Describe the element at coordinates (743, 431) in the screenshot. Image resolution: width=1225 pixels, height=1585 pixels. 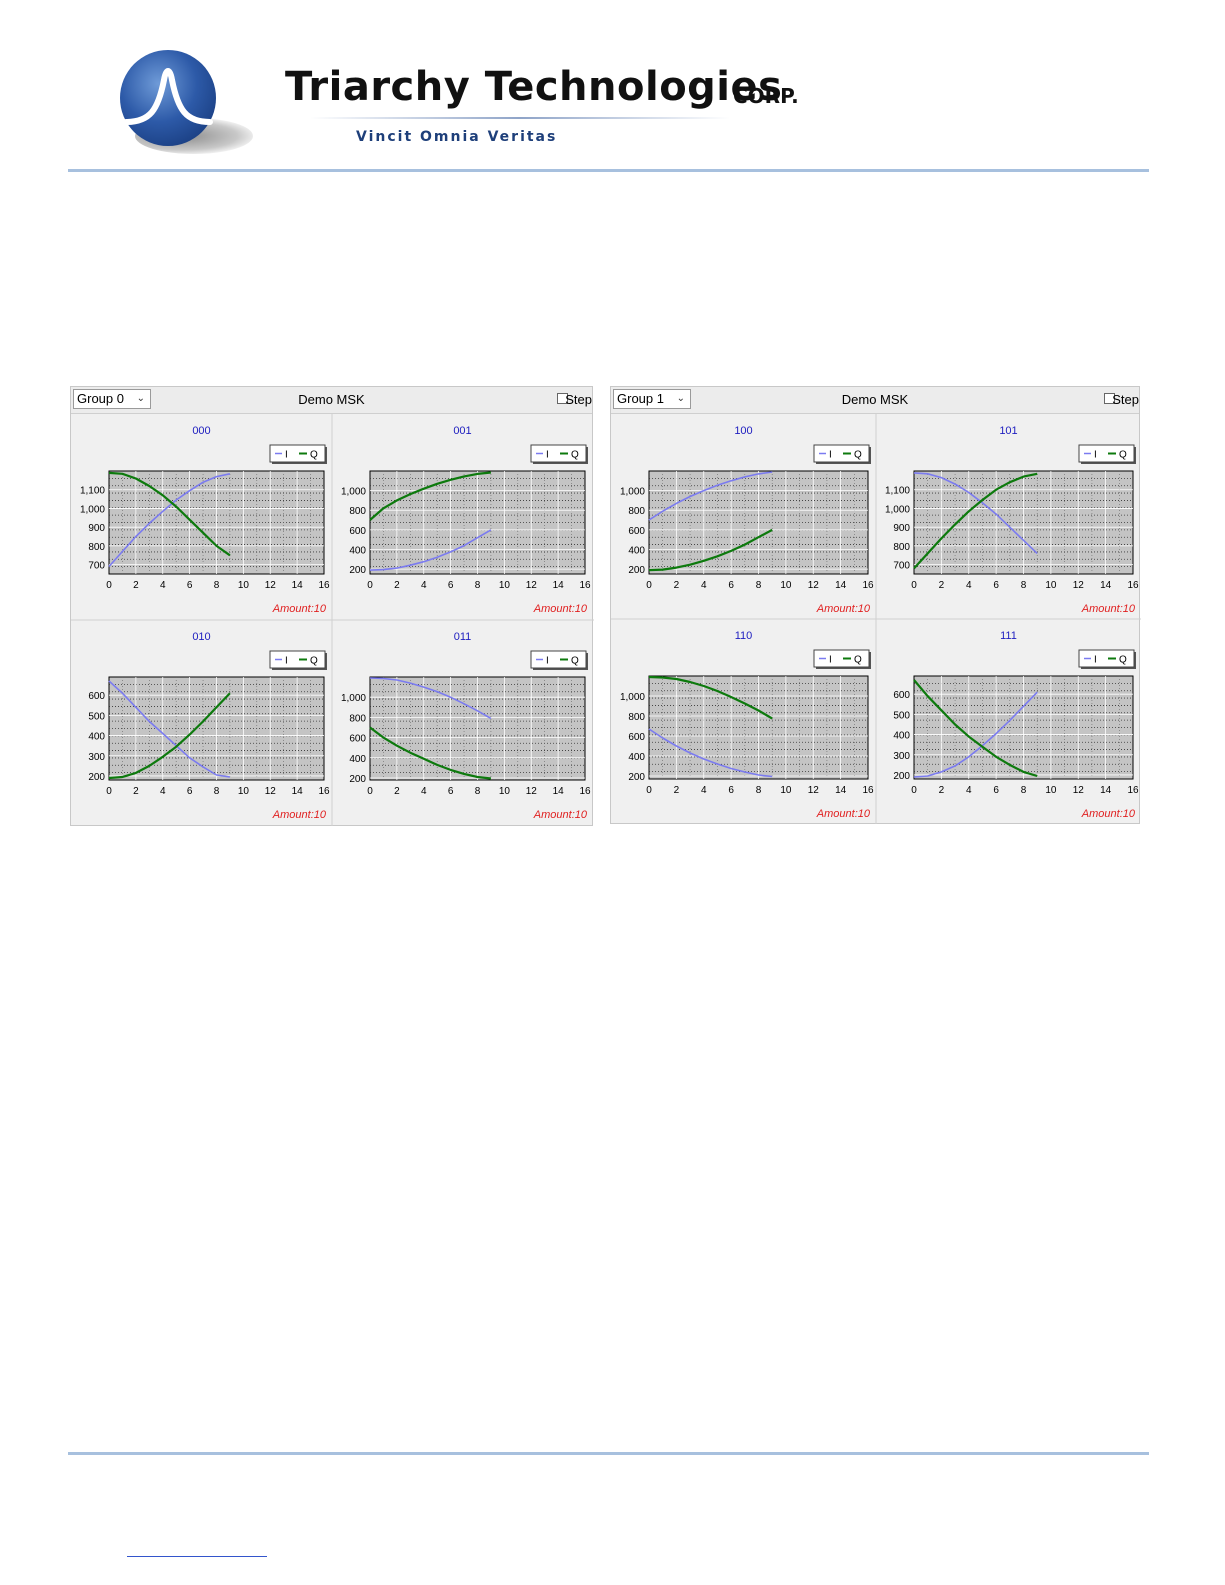
I see `chart-title: 100` at that location.